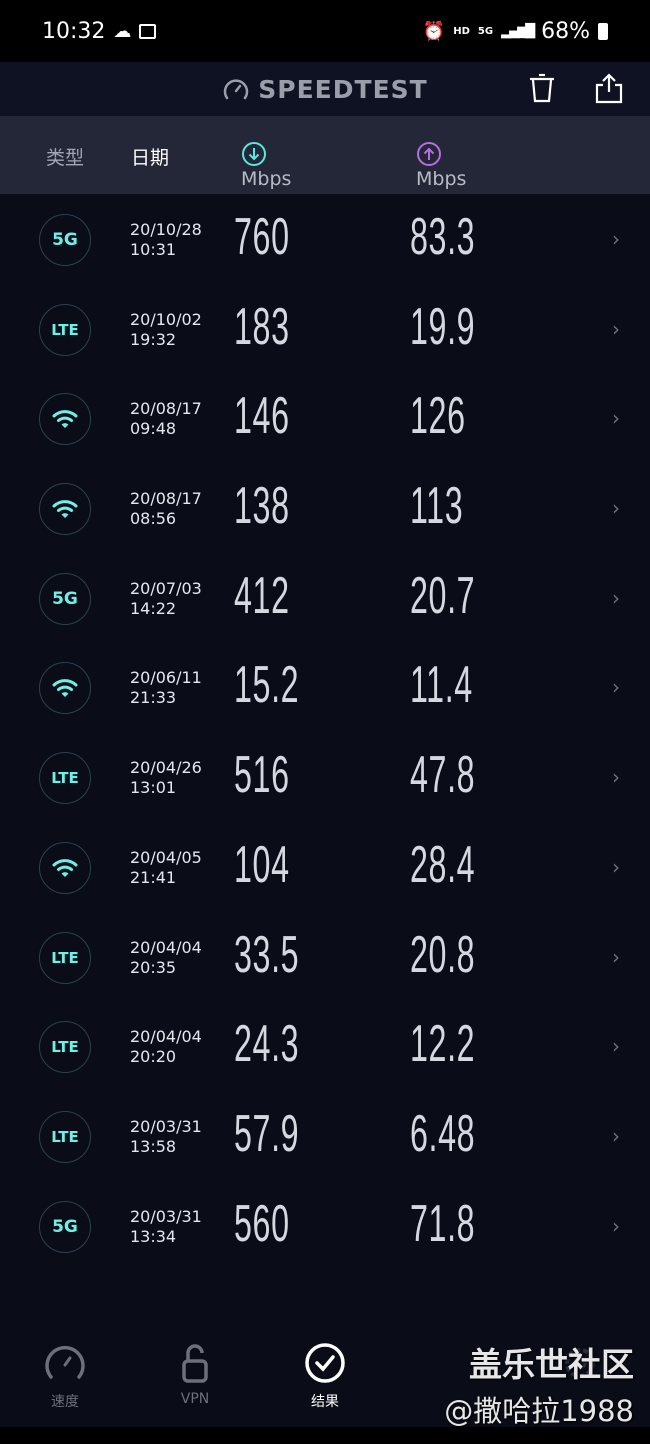  What do you see at coordinates (166, 857) in the screenshot?
I see `result-date: 20/04/05` at bounding box center [166, 857].